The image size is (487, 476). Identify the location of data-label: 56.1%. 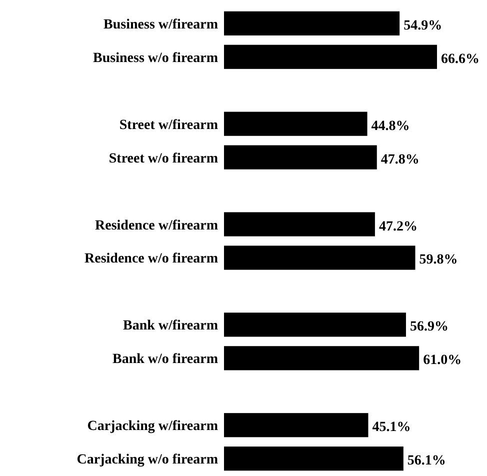
(426, 461).